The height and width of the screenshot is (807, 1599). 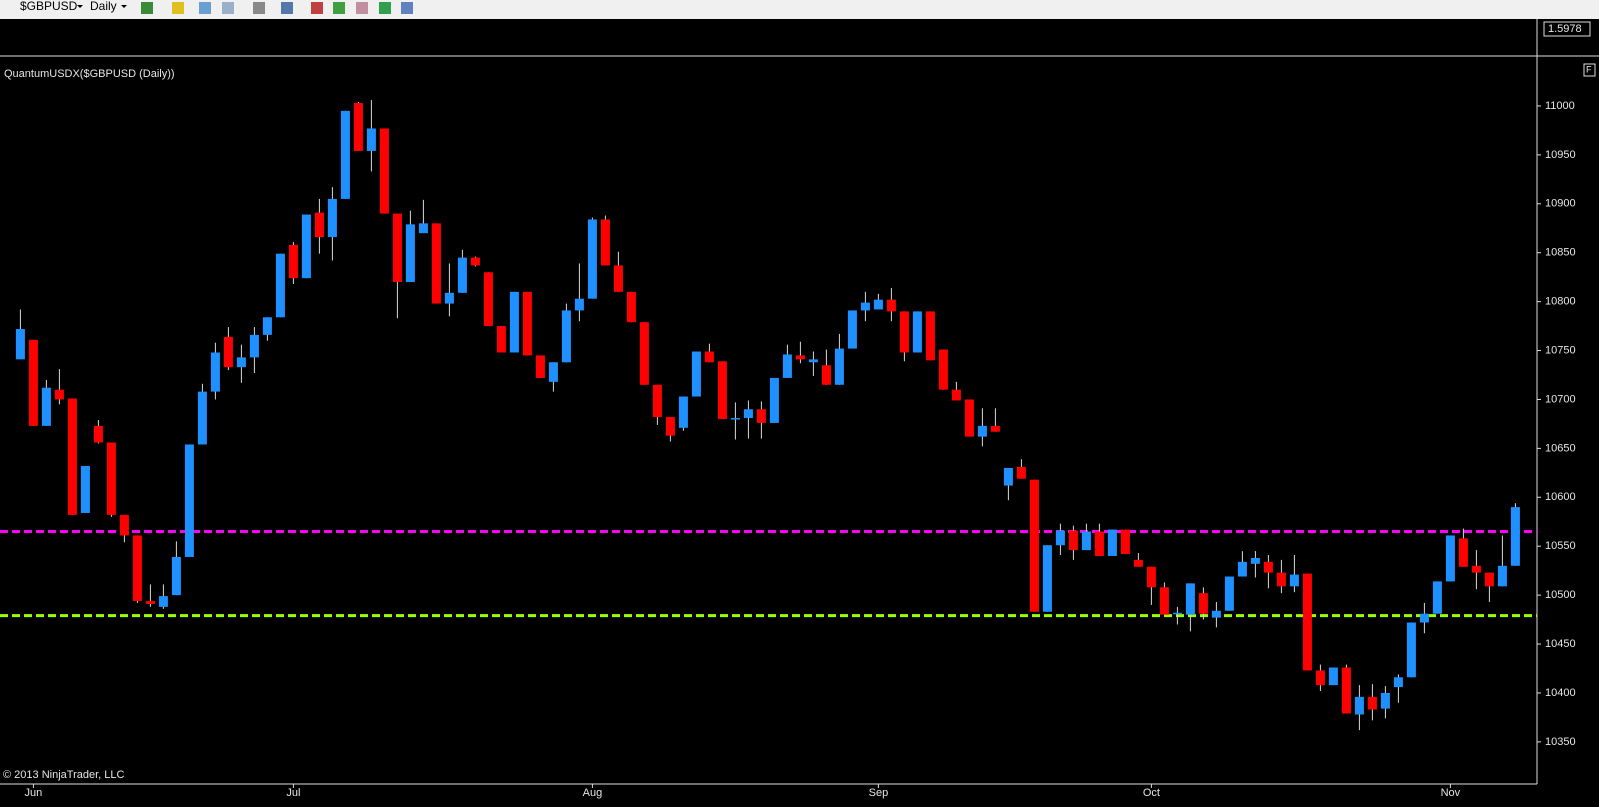 What do you see at coordinates (1560, 546) in the screenshot?
I see `y-tick-label: 10550` at bounding box center [1560, 546].